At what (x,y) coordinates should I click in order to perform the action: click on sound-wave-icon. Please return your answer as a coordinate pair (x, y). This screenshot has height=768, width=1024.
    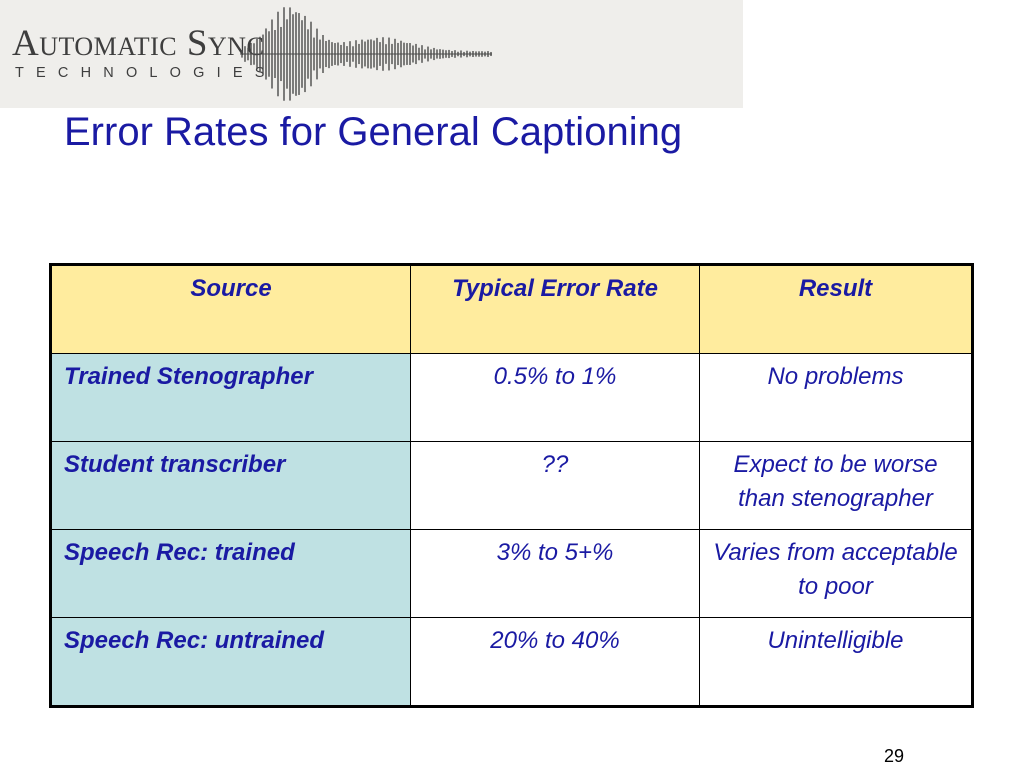
    Looking at the image, I should click on (366, 54).